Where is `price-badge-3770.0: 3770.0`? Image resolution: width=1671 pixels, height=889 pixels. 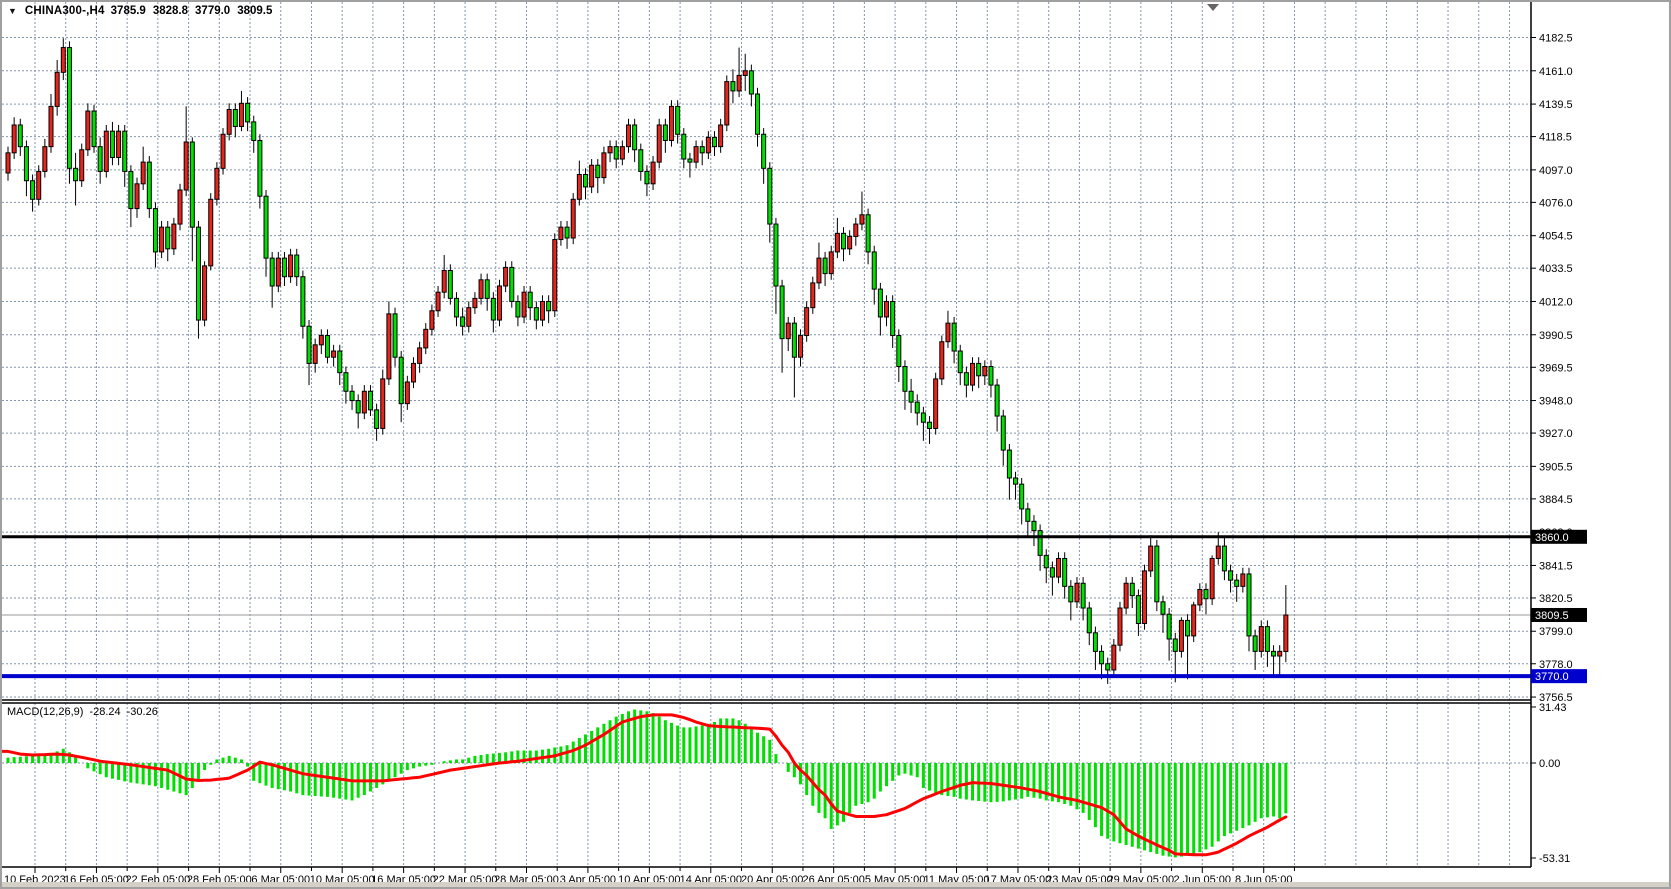 price-badge-3770.0: 3770.0 is located at coordinates (1559, 676).